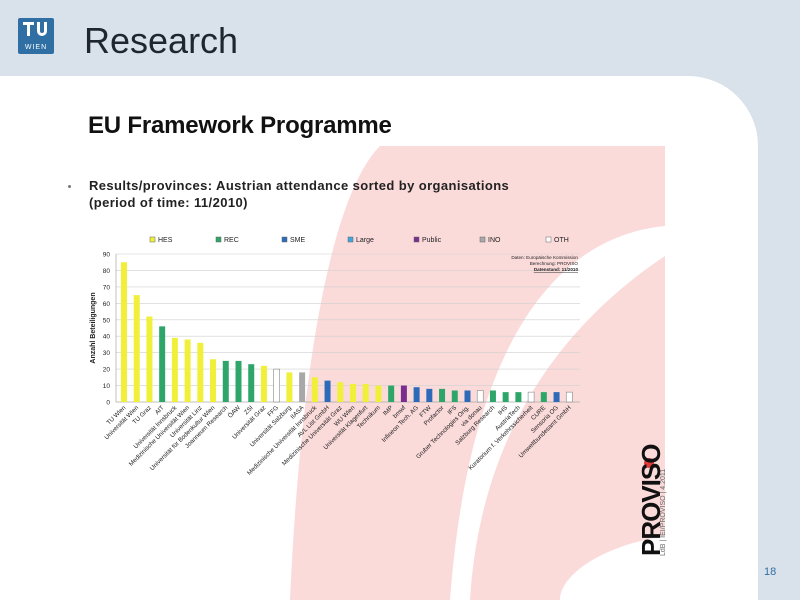 The width and height of the screenshot is (800, 600). I want to click on x-tick-label: ÖAW, so click(234, 411).